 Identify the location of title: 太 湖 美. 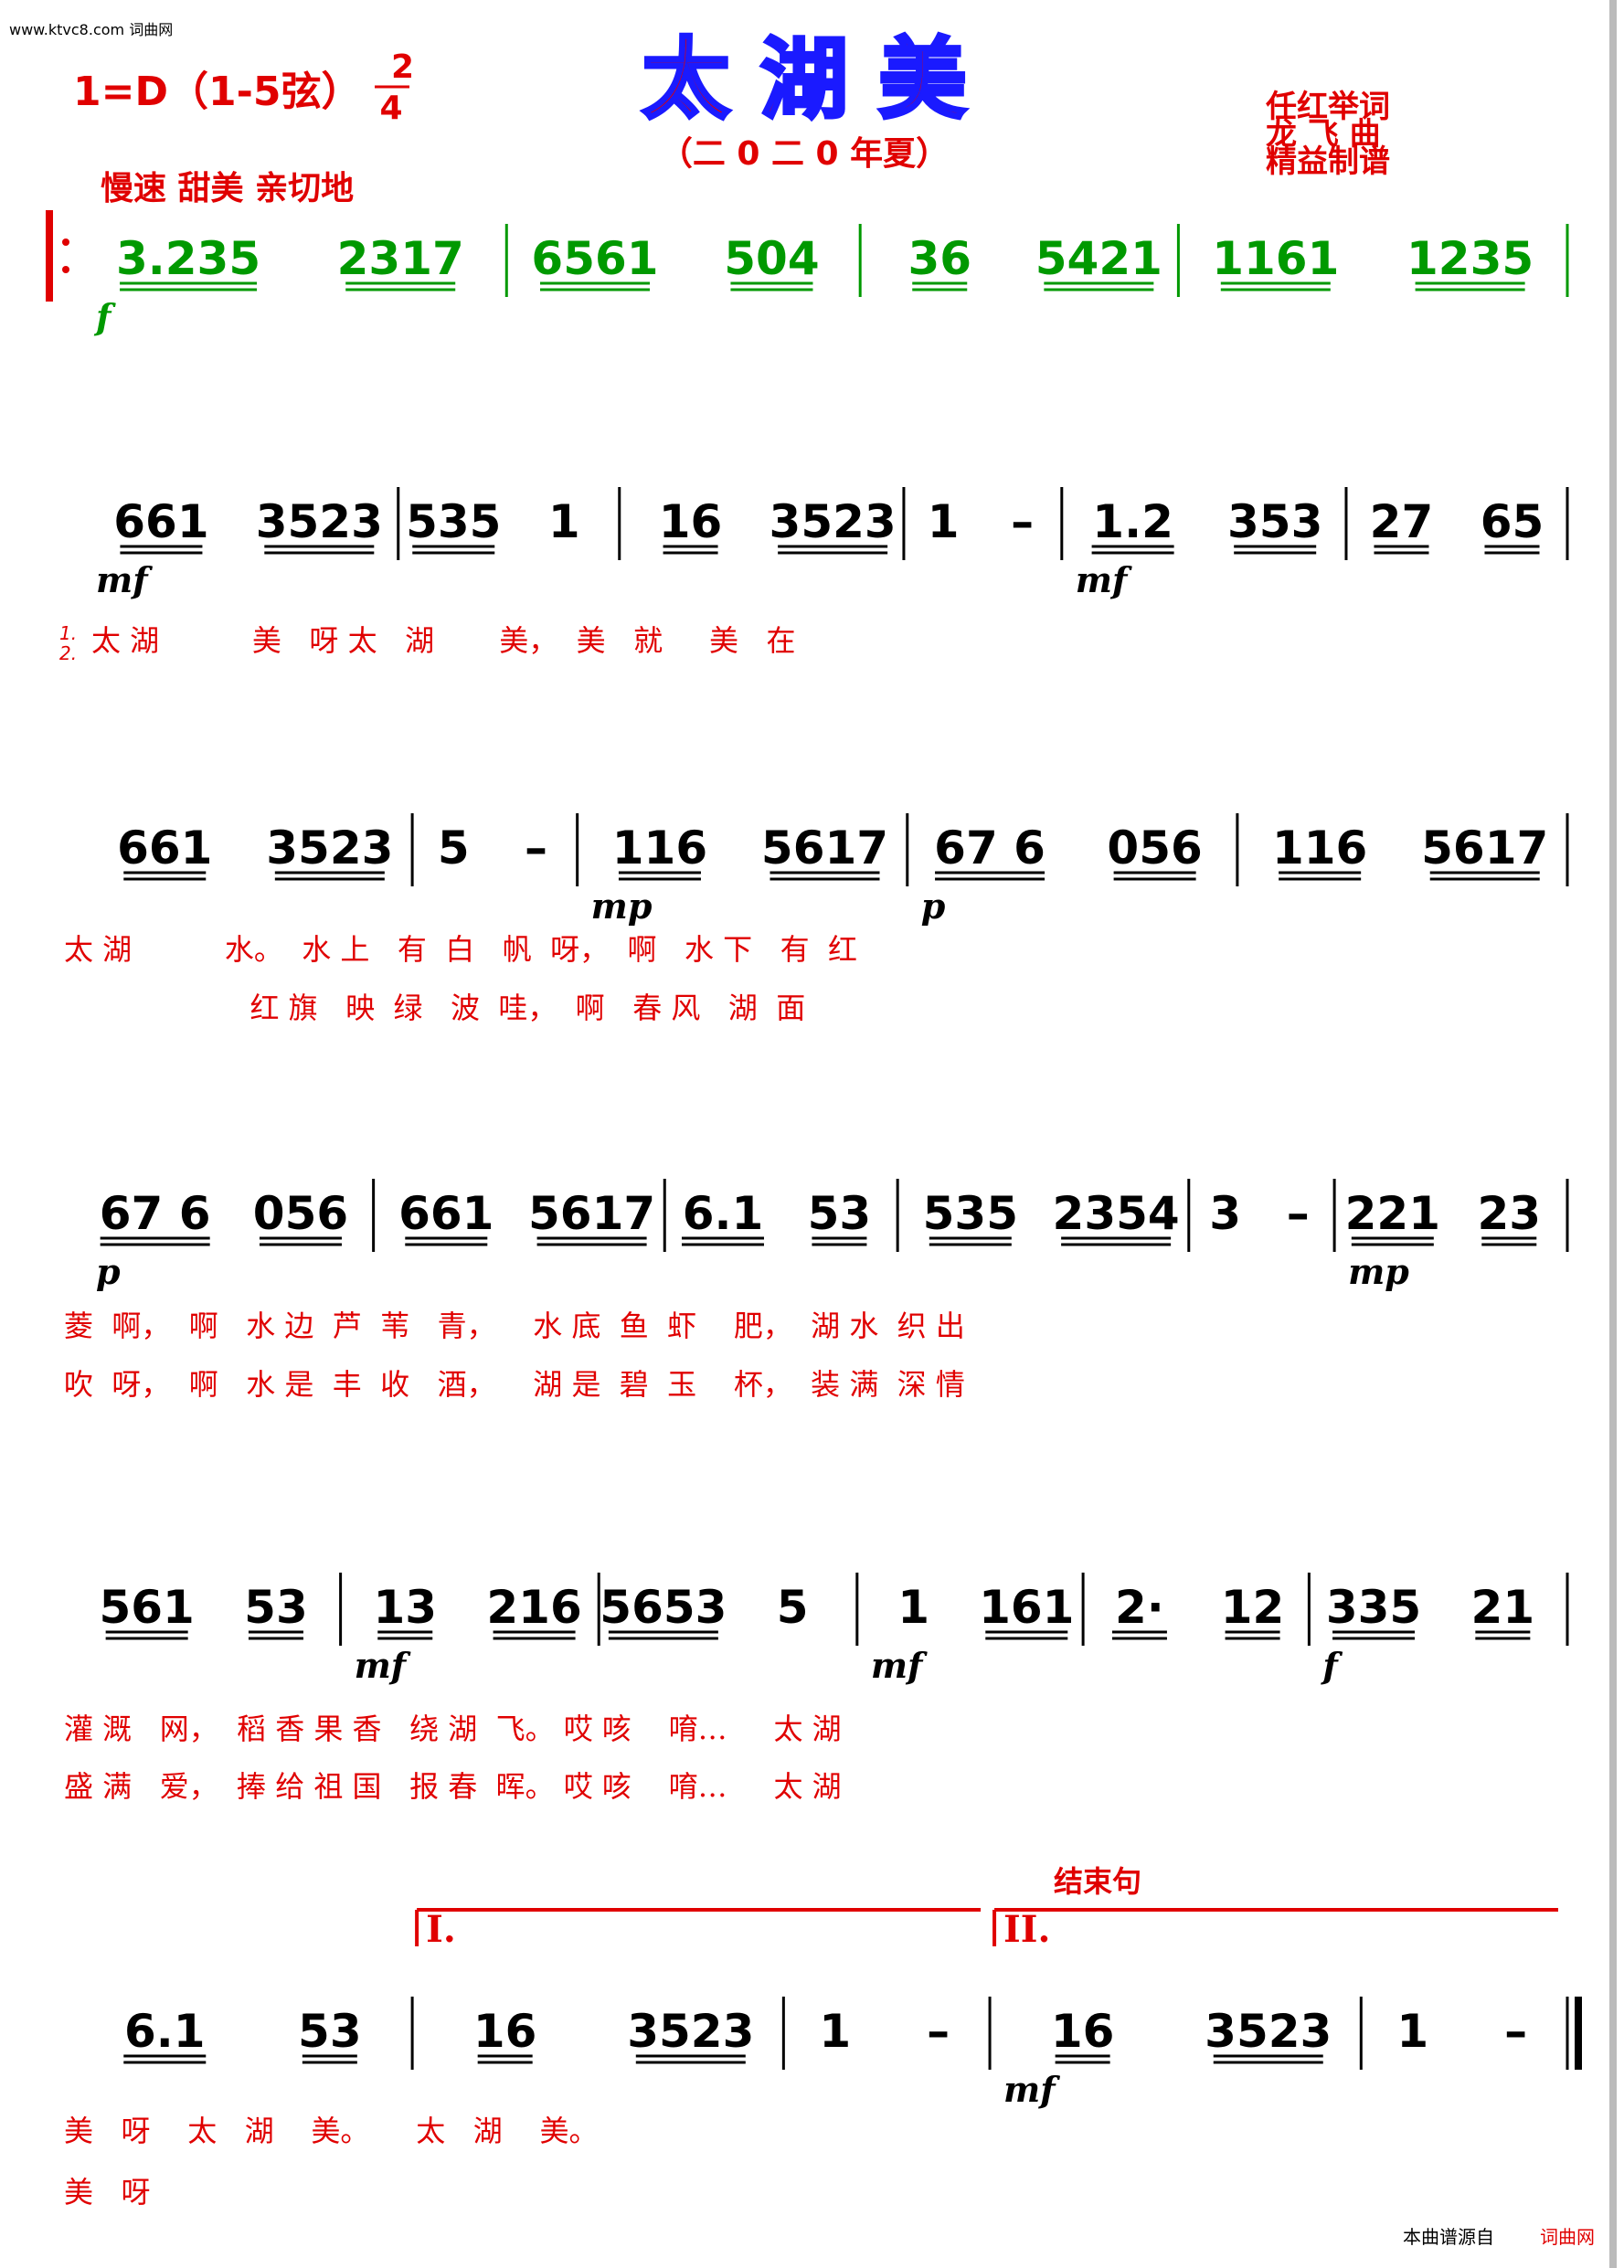
(804, 79).